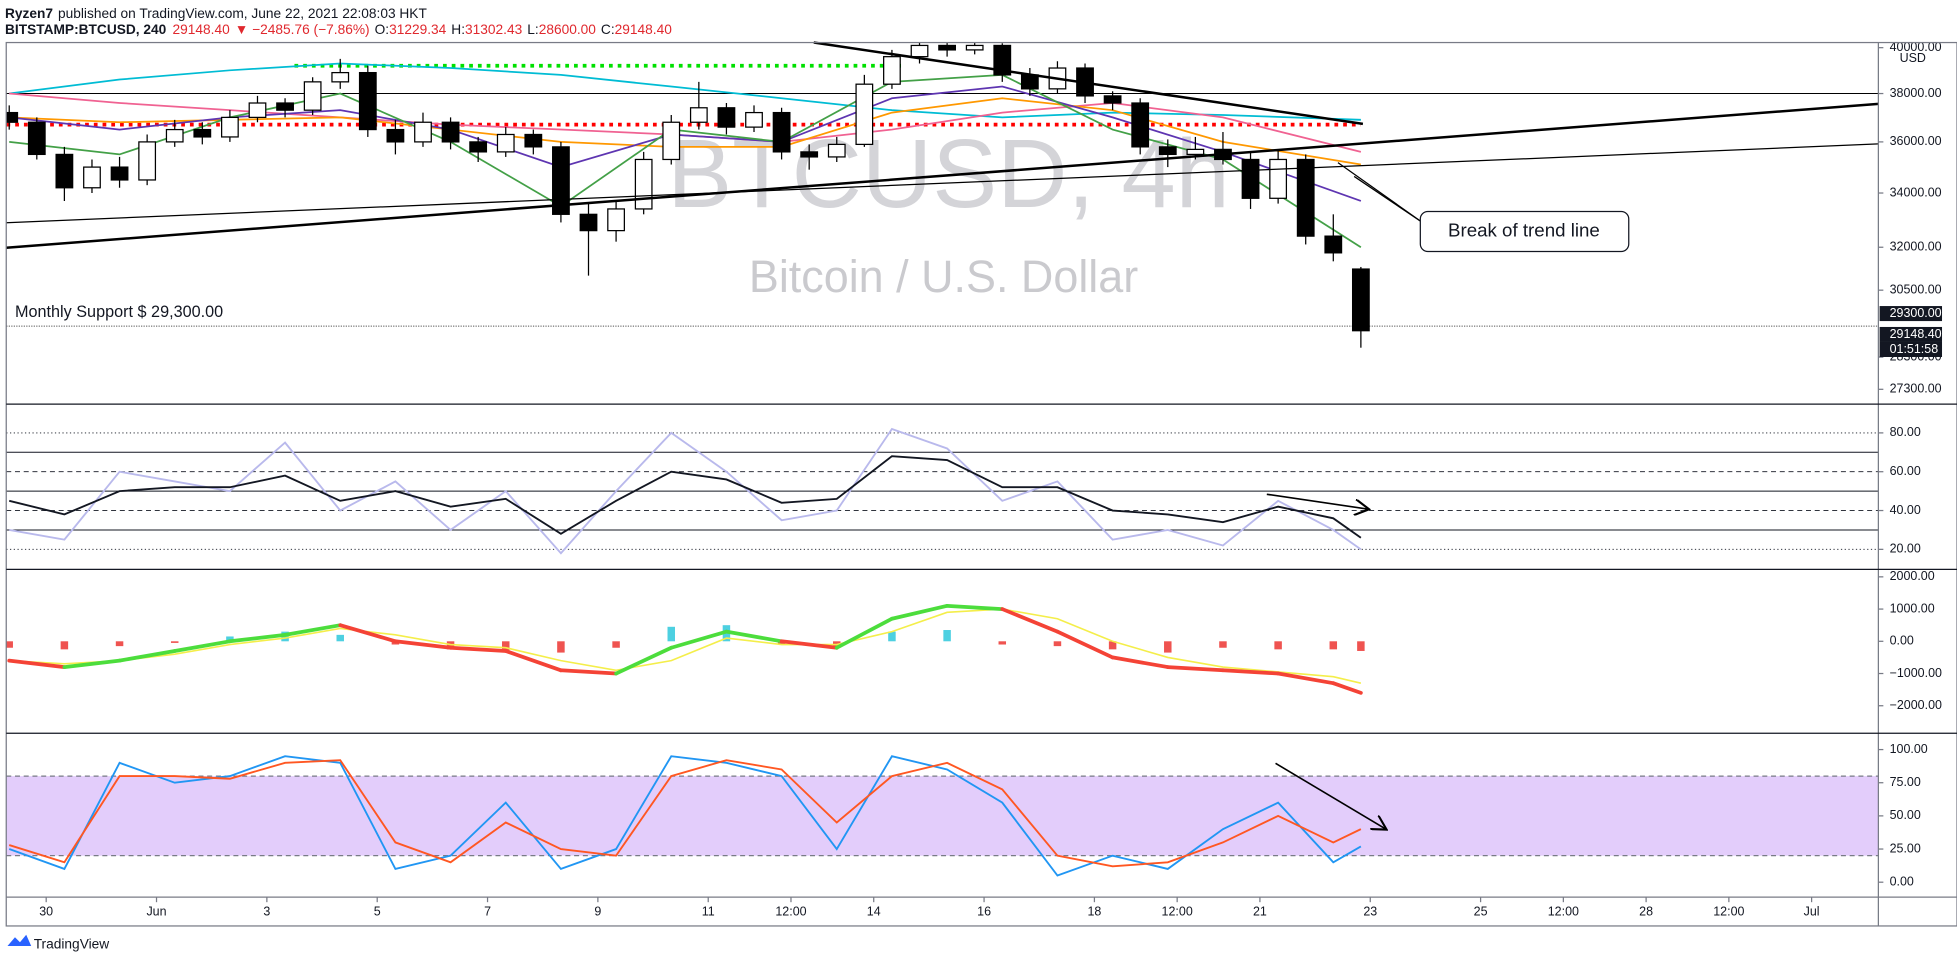 The height and width of the screenshot is (961, 1957). What do you see at coordinates (984, 911) in the screenshot?
I see `x-tick-label: 16` at bounding box center [984, 911].